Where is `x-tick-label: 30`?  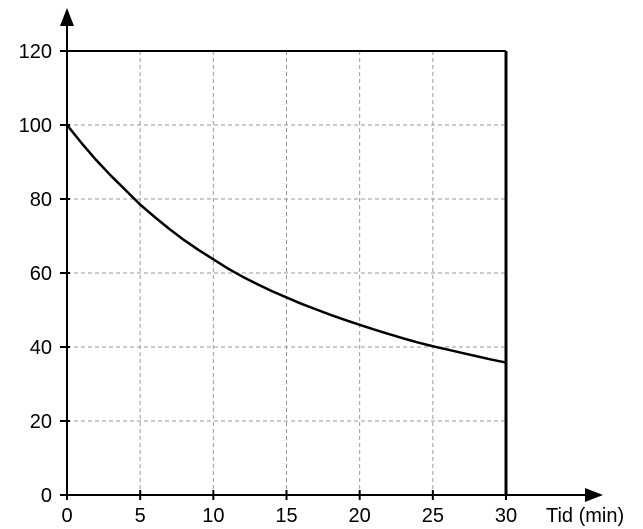 x-tick-label: 30 is located at coordinates (506, 516).